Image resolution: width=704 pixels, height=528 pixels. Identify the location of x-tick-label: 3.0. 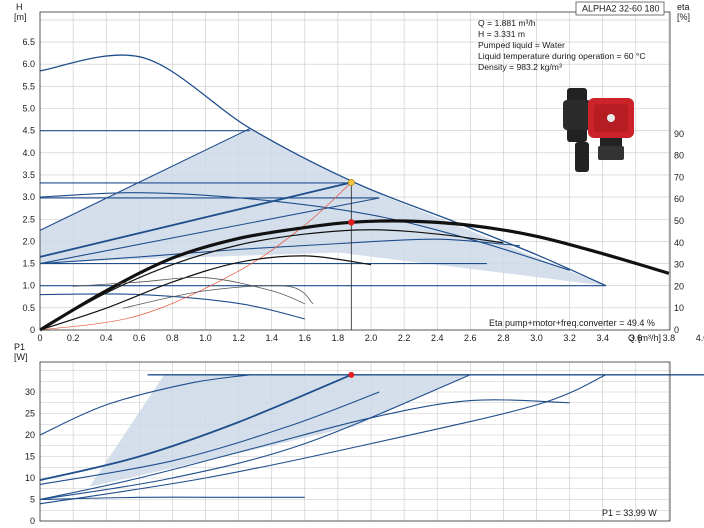
(536, 338).